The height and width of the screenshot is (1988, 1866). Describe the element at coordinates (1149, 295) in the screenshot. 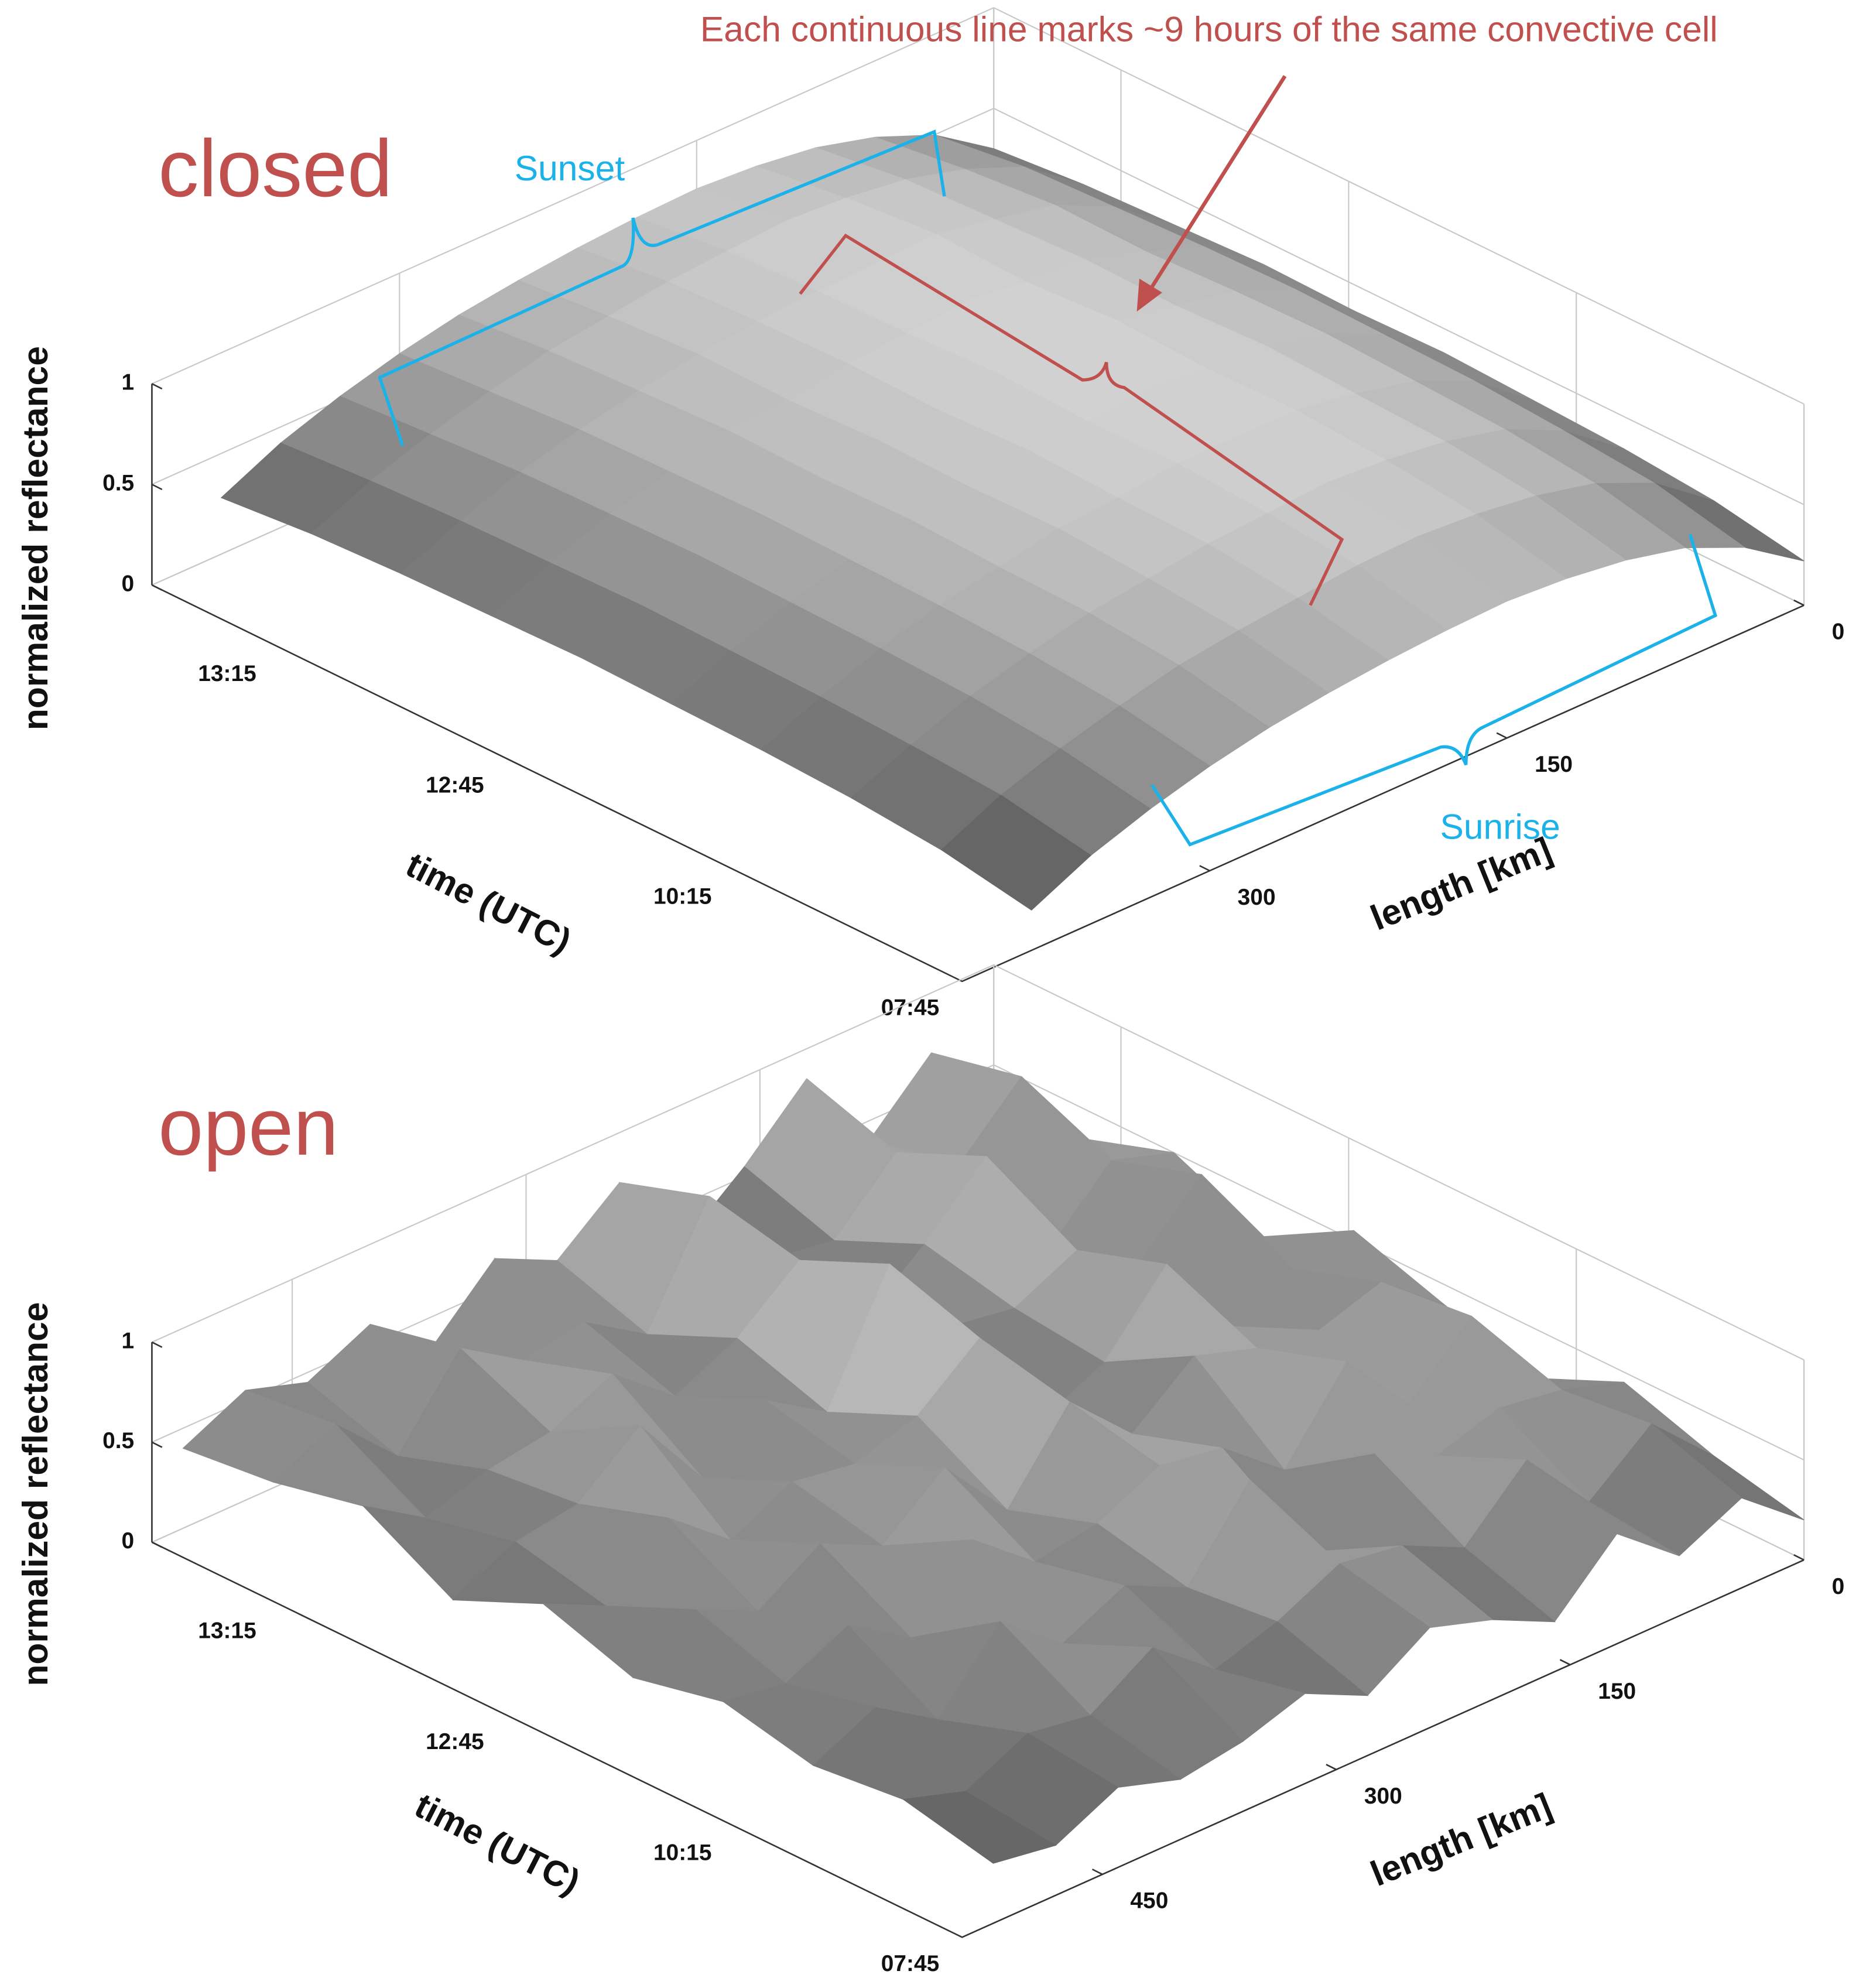

I see `arrow-head` at that location.